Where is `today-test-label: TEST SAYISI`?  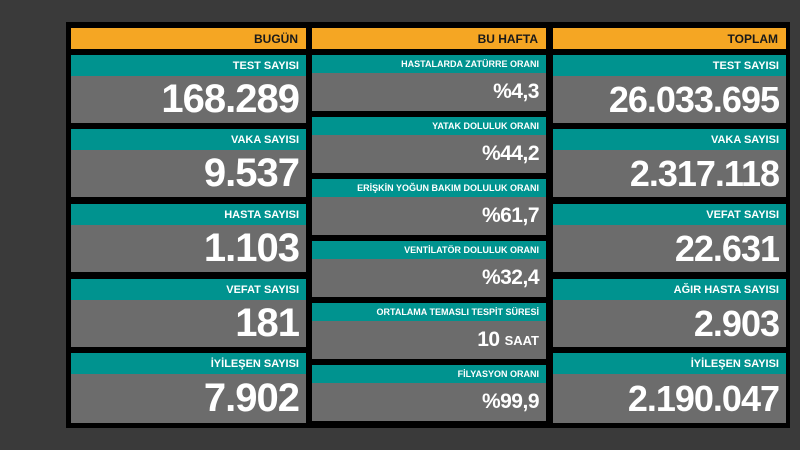 today-test-label: TEST SAYISI is located at coordinates (188, 65).